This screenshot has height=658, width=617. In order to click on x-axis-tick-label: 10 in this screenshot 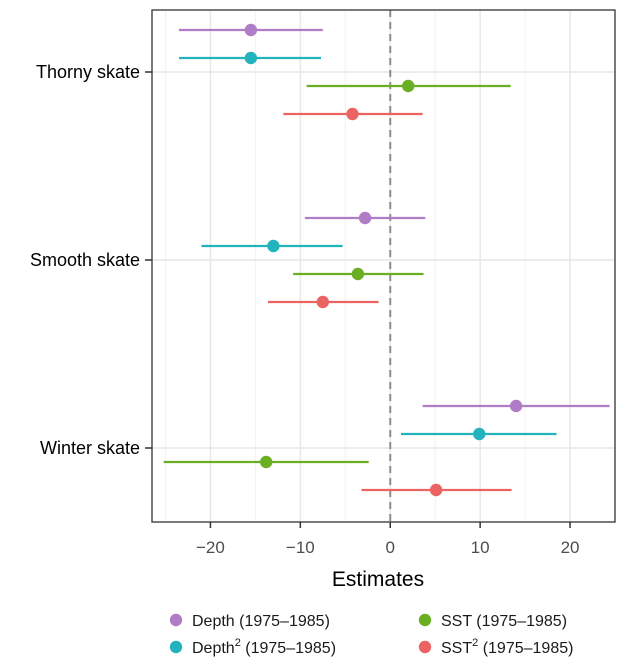, I will do `click(480, 547)`.